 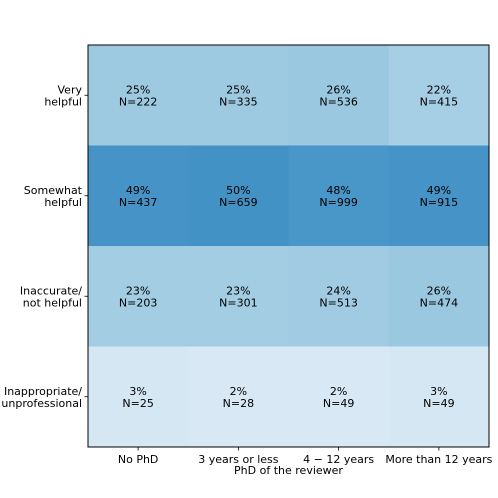 What do you see at coordinates (439, 302) in the screenshot?
I see `cell-count-label: N=474` at bounding box center [439, 302].